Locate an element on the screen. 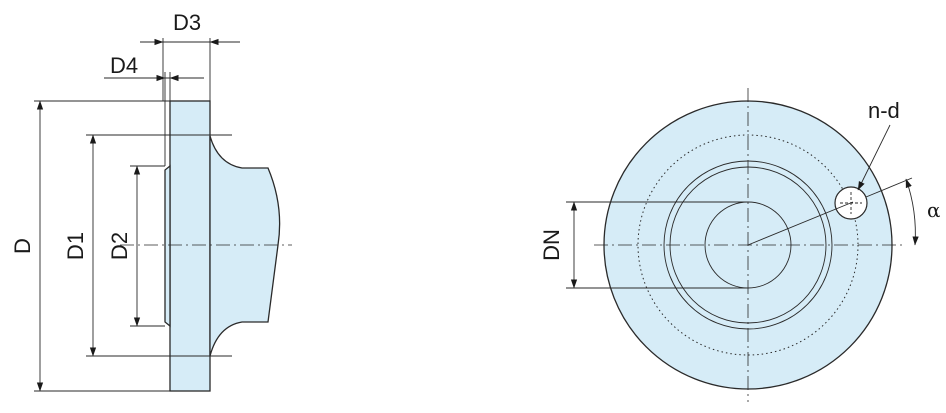 The width and height of the screenshot is (946, 413). label-d2: D2 is located at coordinates (119, 246).